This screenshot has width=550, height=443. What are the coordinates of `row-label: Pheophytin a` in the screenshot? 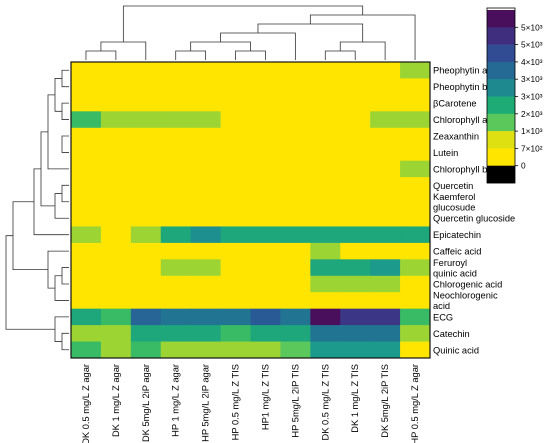 It's located at (460, 71).